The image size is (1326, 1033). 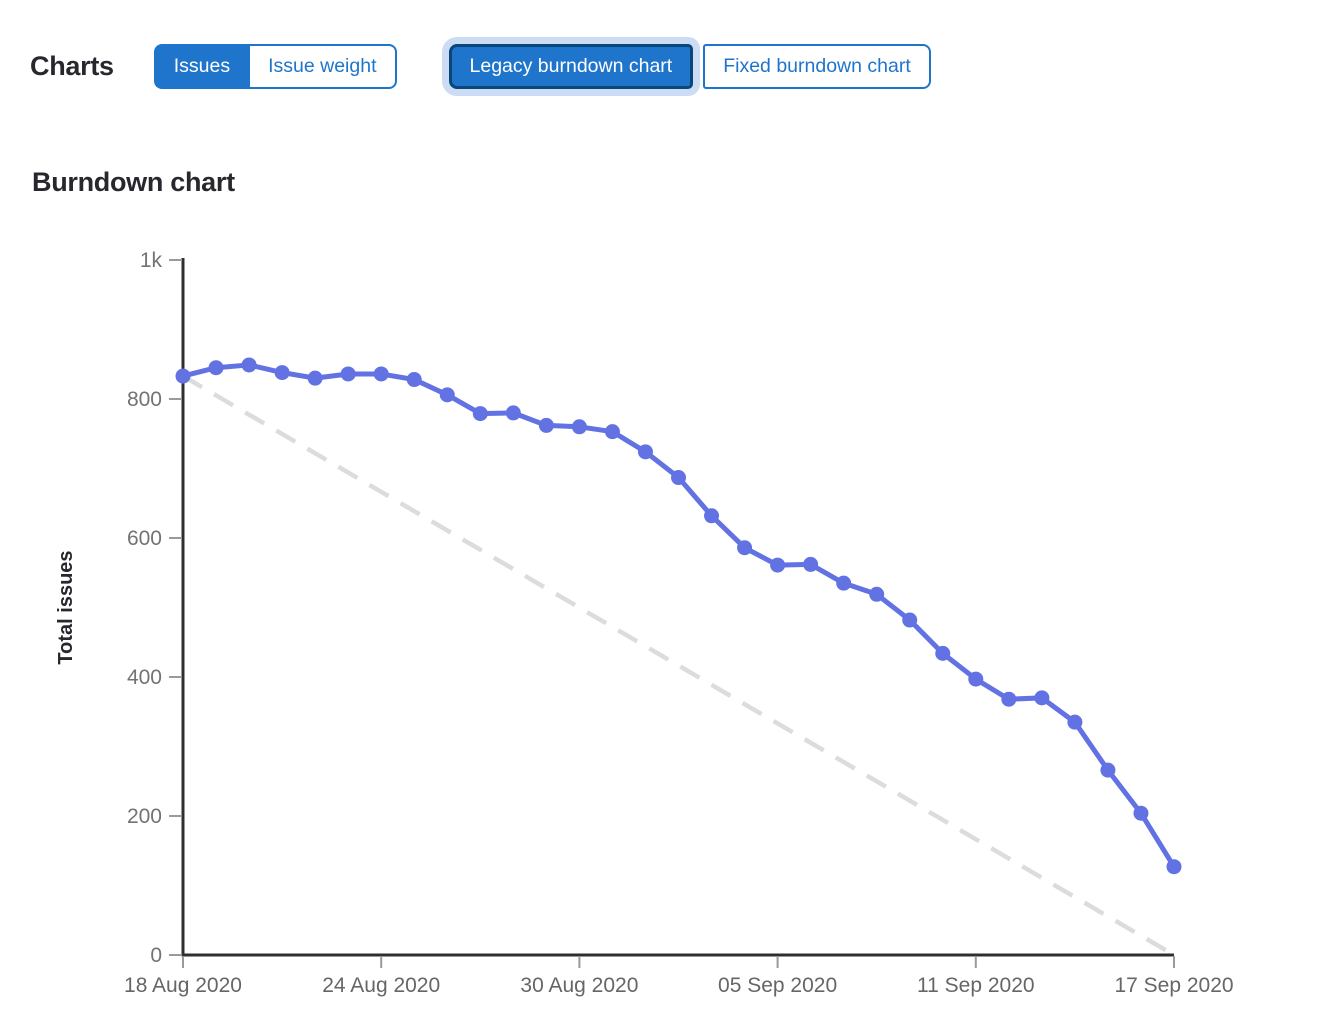 I want to click on x-tick-label: 24 Aug 2020, so click(x=381, y=985).